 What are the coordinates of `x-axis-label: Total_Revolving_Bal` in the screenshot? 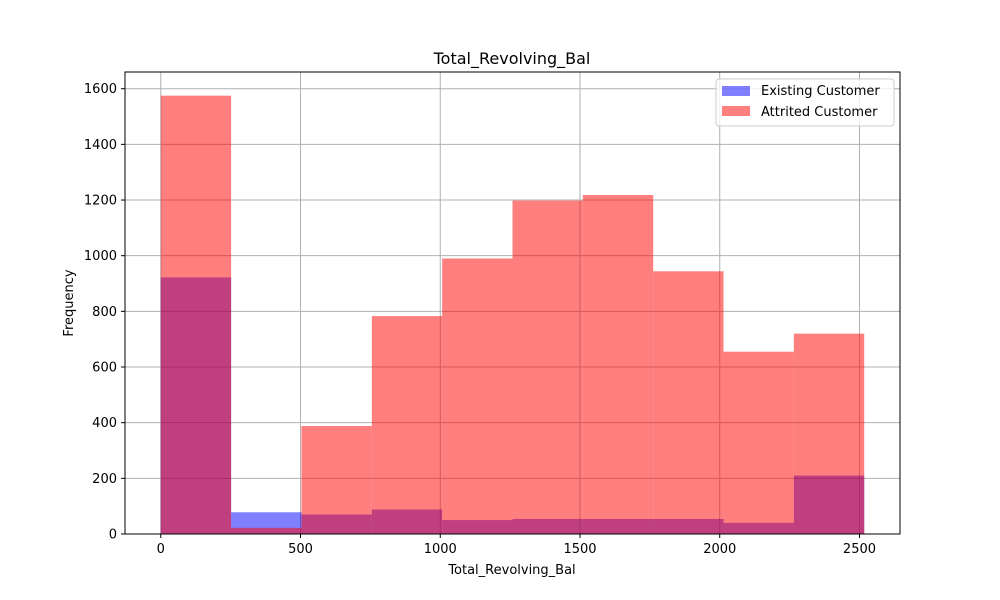 It's located at (511, 570).